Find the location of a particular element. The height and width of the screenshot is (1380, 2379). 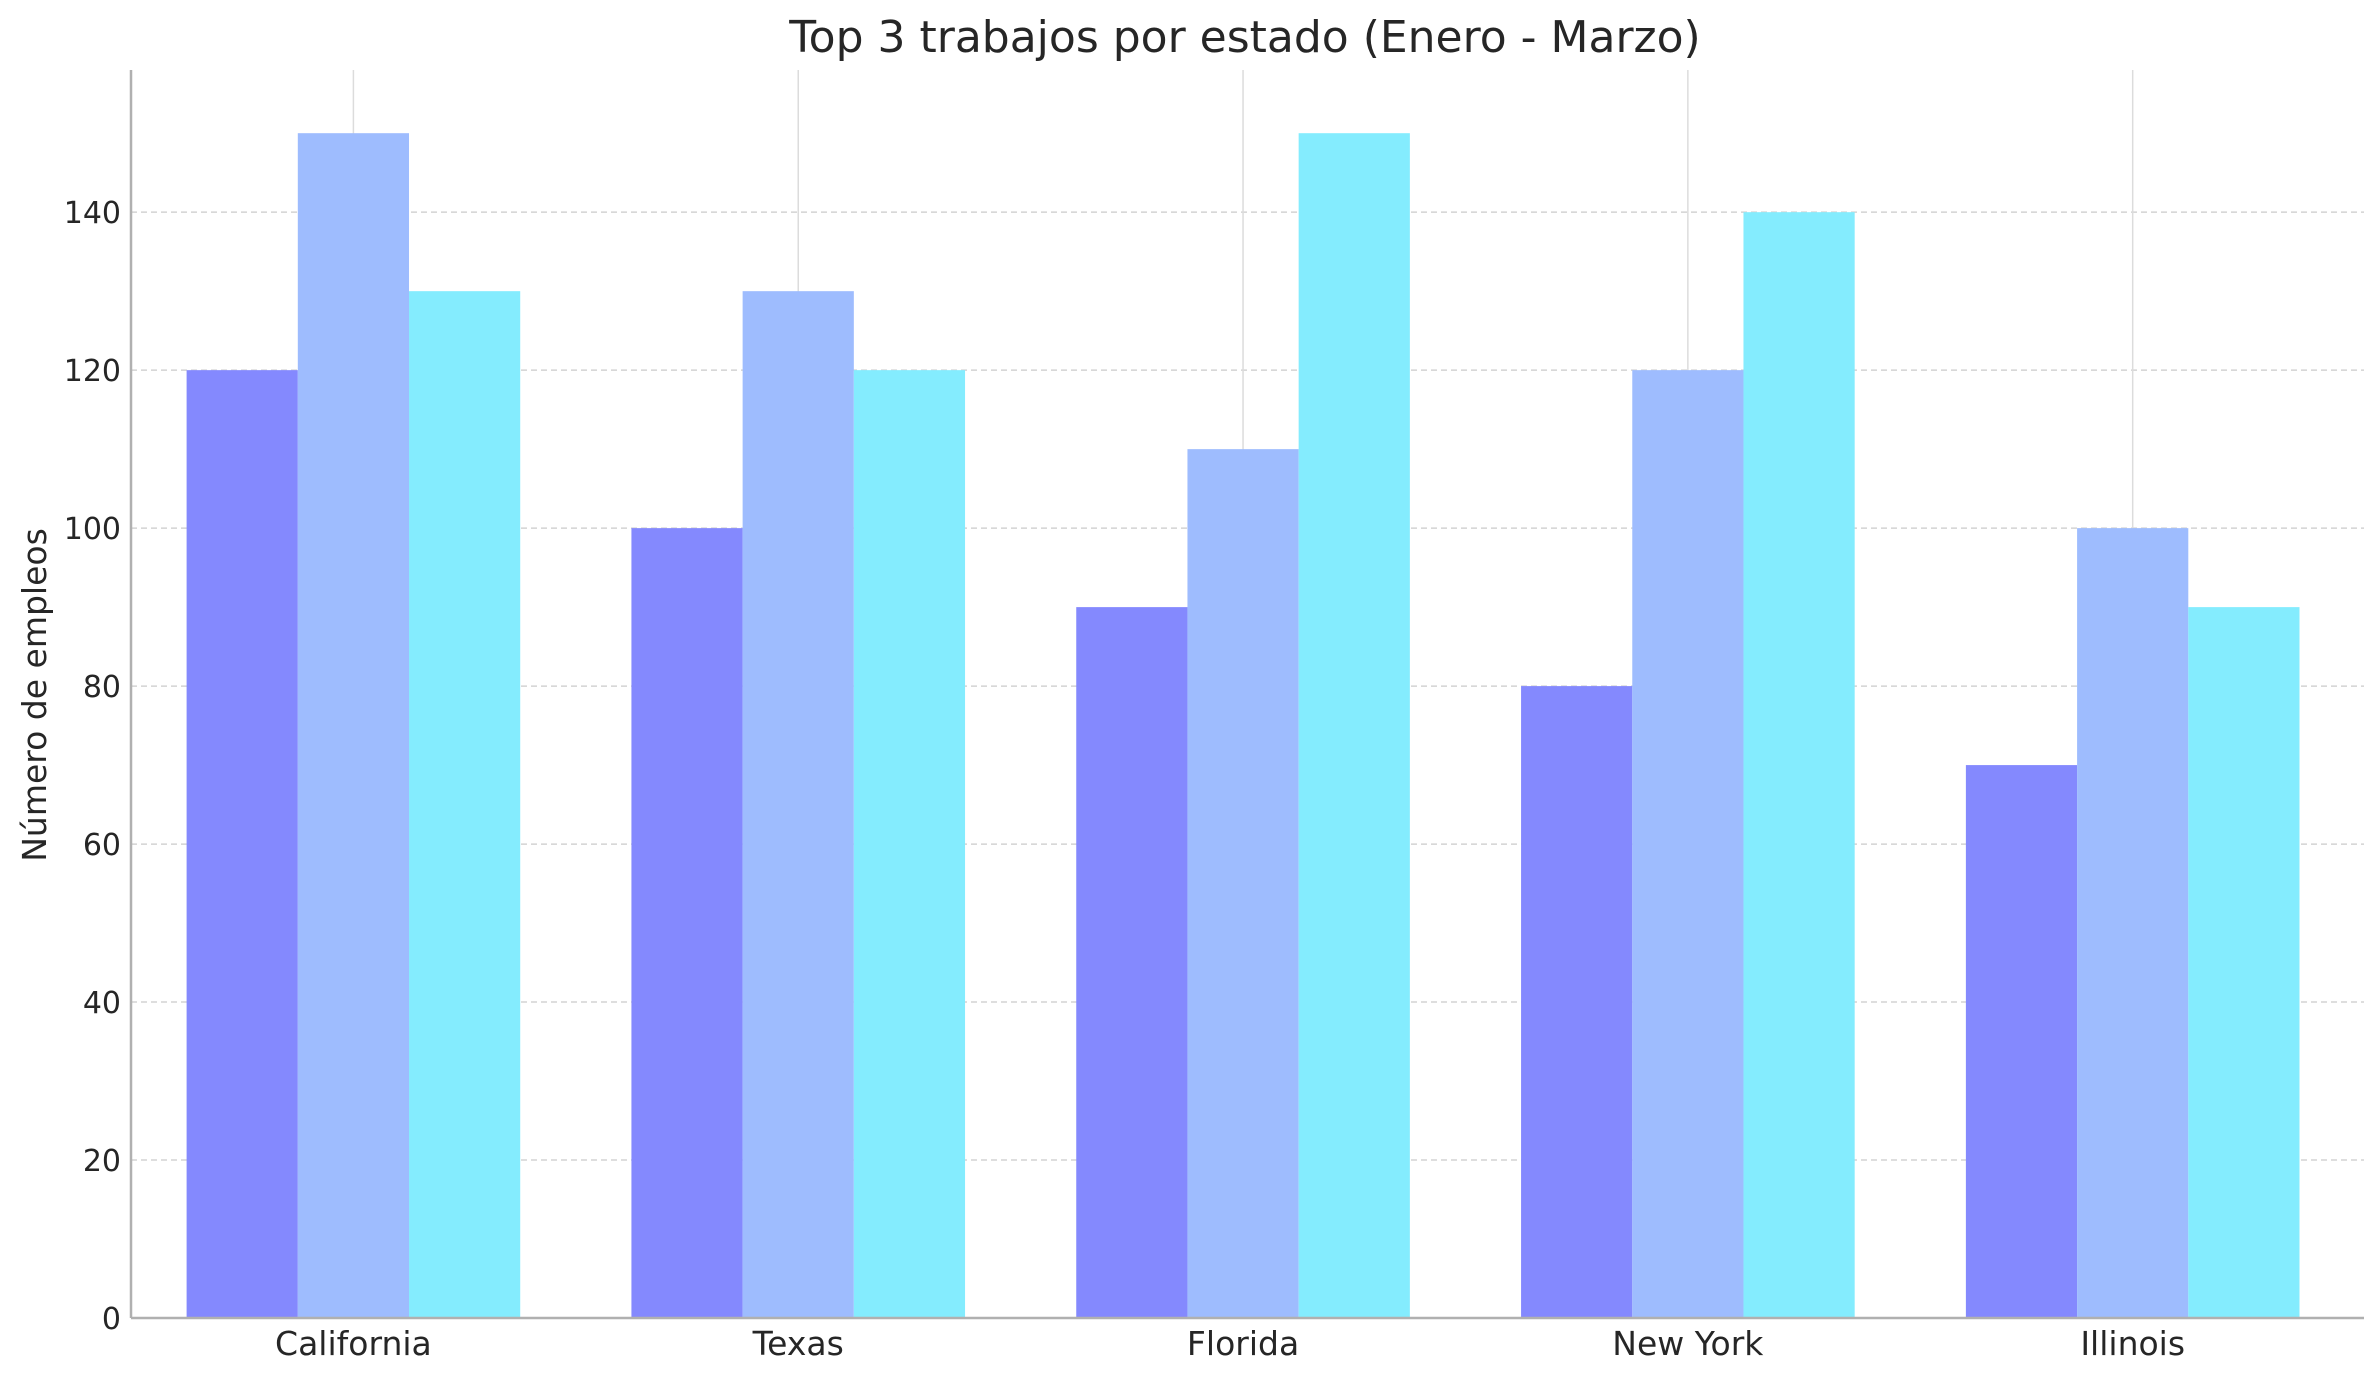

y-tick-label-60: 60 is located at coordinates (102, 845).